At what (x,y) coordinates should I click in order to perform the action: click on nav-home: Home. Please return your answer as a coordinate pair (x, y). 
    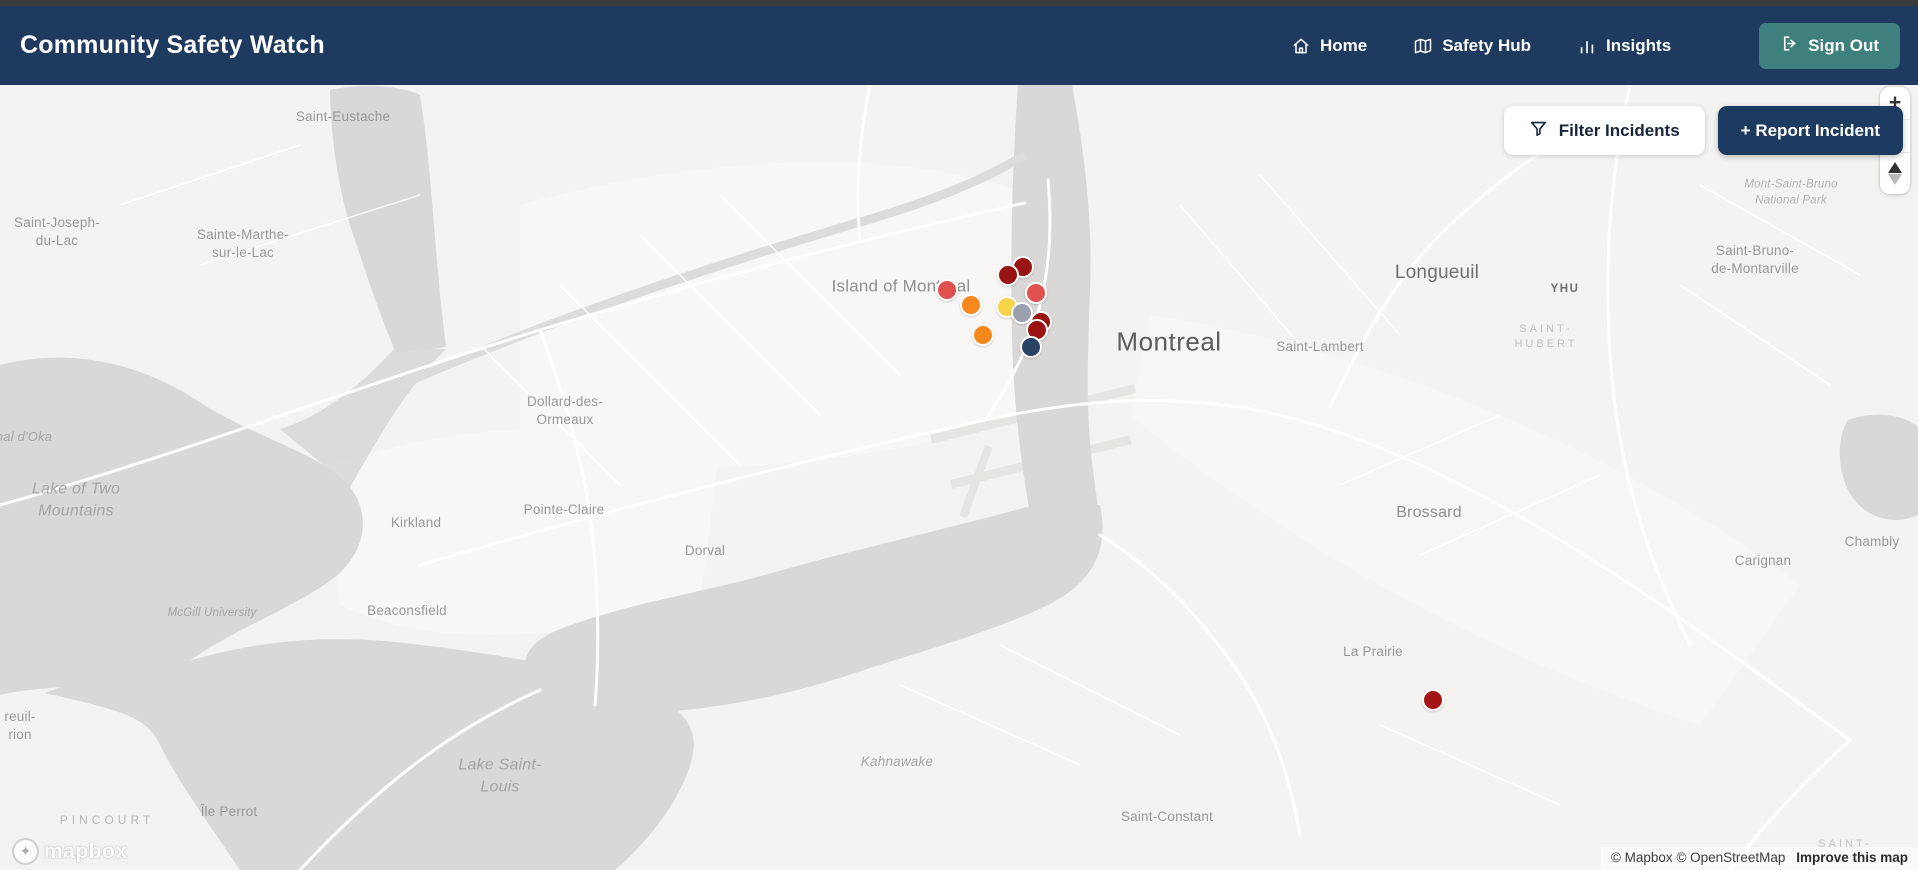
    Looking at the image, I should click on (1329, 46).